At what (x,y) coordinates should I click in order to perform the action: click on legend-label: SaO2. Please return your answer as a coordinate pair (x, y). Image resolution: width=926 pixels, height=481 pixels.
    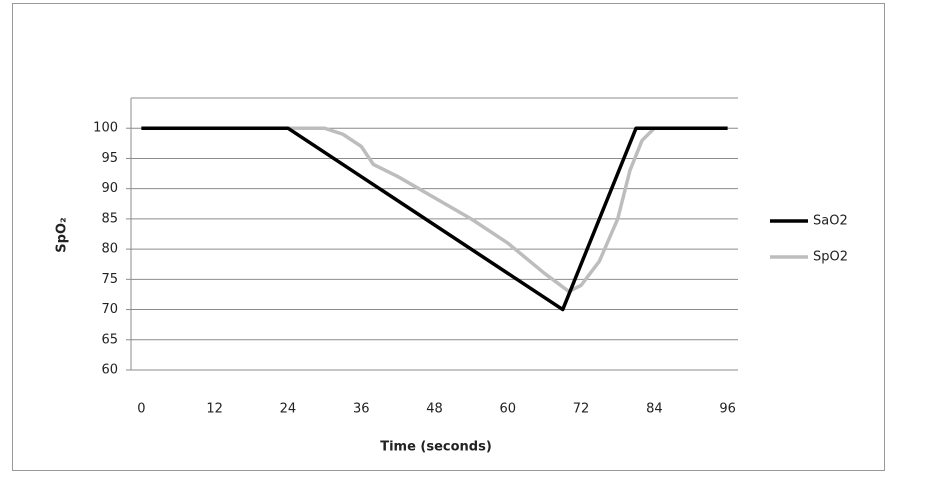
    Looking at the image, I should click on (830, 221).